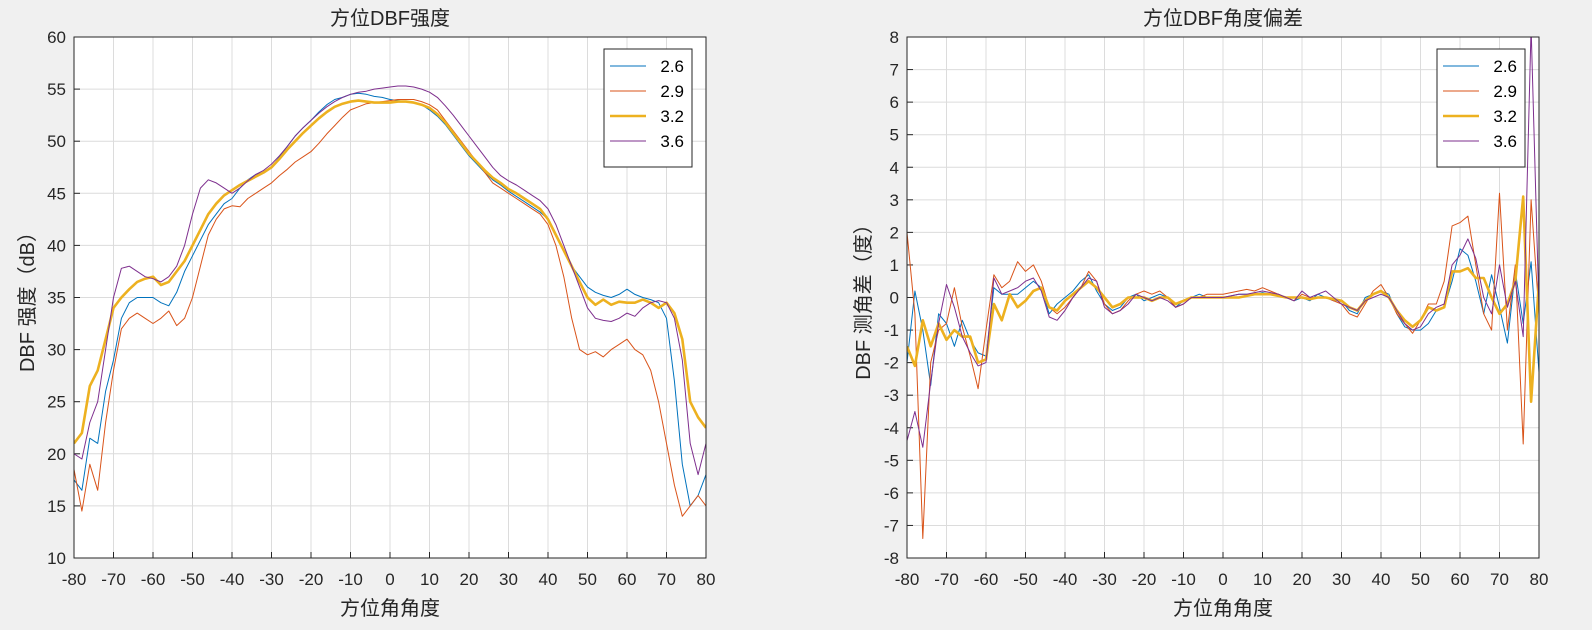  What do you see at coordinates (891, 525) in the screenshot?
I see `y-tick-label: -7` at bounding box center [891, 525].